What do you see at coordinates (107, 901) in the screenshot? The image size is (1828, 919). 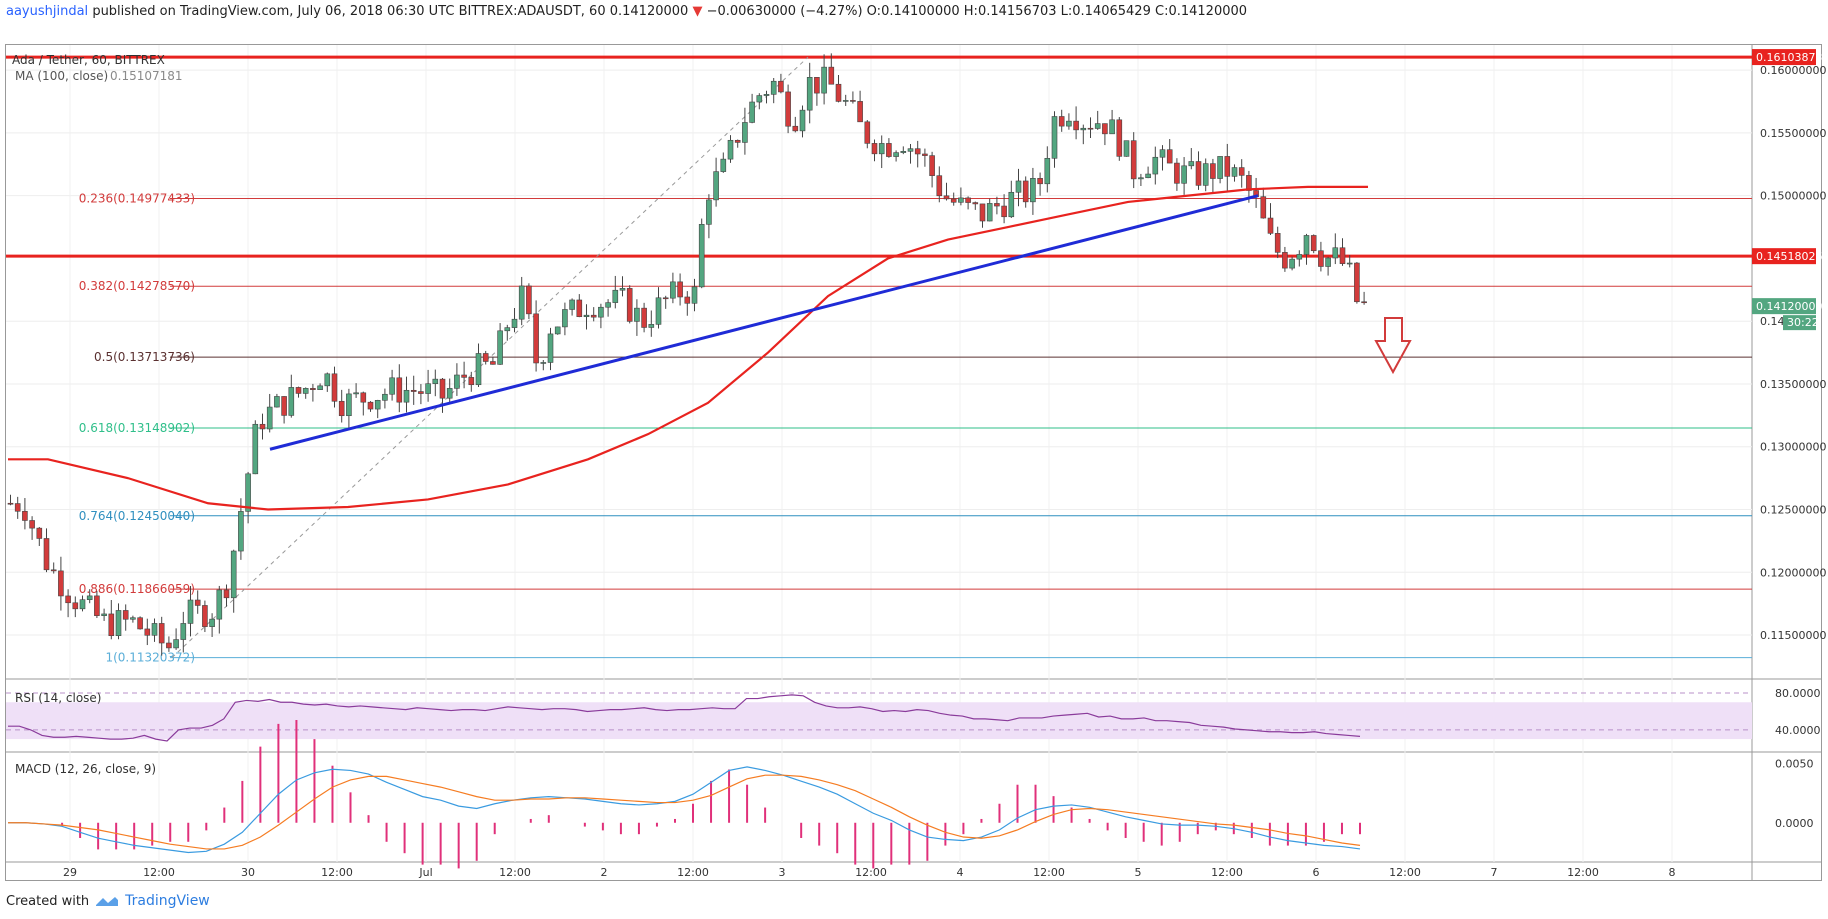 I see `tradingview-logo-icon` at bounding box center [107, 901].